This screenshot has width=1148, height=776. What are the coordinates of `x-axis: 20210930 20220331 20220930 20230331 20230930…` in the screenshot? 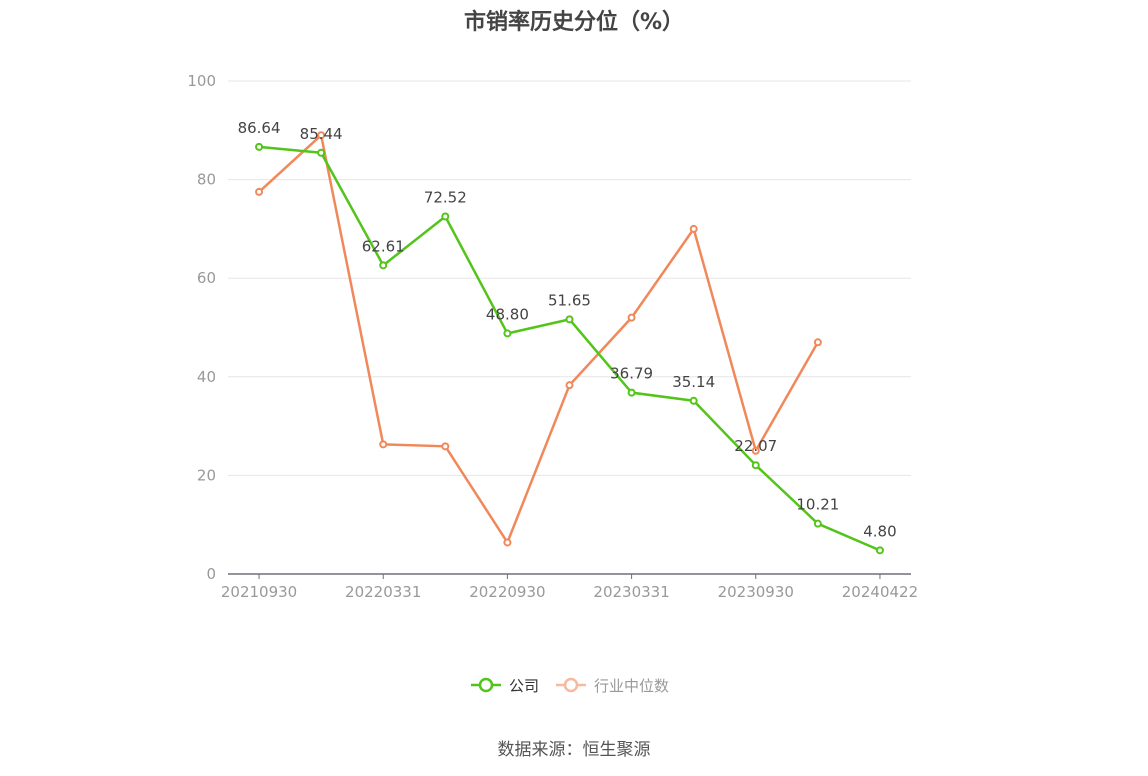 It's located at (569, 587).